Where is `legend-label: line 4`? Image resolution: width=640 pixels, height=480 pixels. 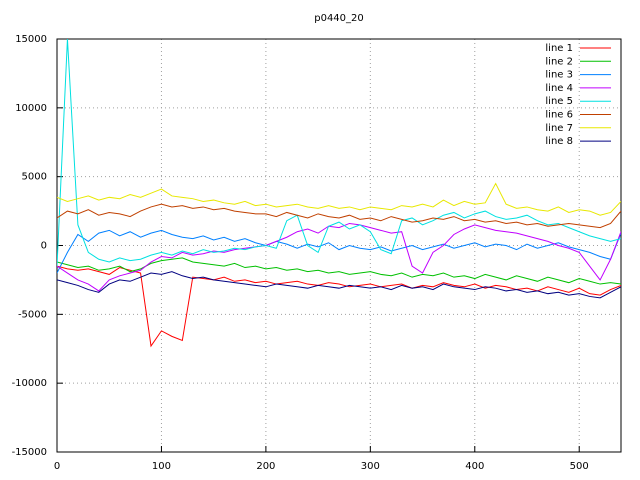 legend-label: line 4 is located at coordinates (559, 88).